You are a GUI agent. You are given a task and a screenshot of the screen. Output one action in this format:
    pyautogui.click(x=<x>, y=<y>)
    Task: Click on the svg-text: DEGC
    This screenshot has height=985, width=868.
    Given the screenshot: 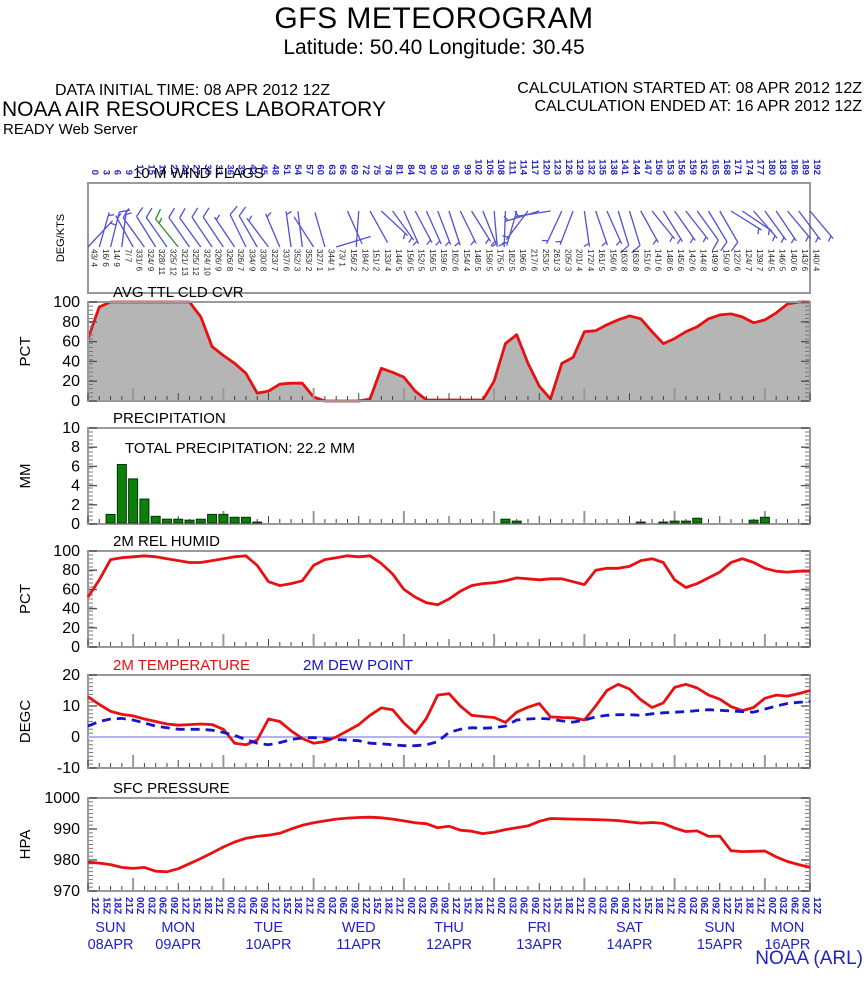 What is the action you would take?
    pyautogui.click(x=25, y=722)
    